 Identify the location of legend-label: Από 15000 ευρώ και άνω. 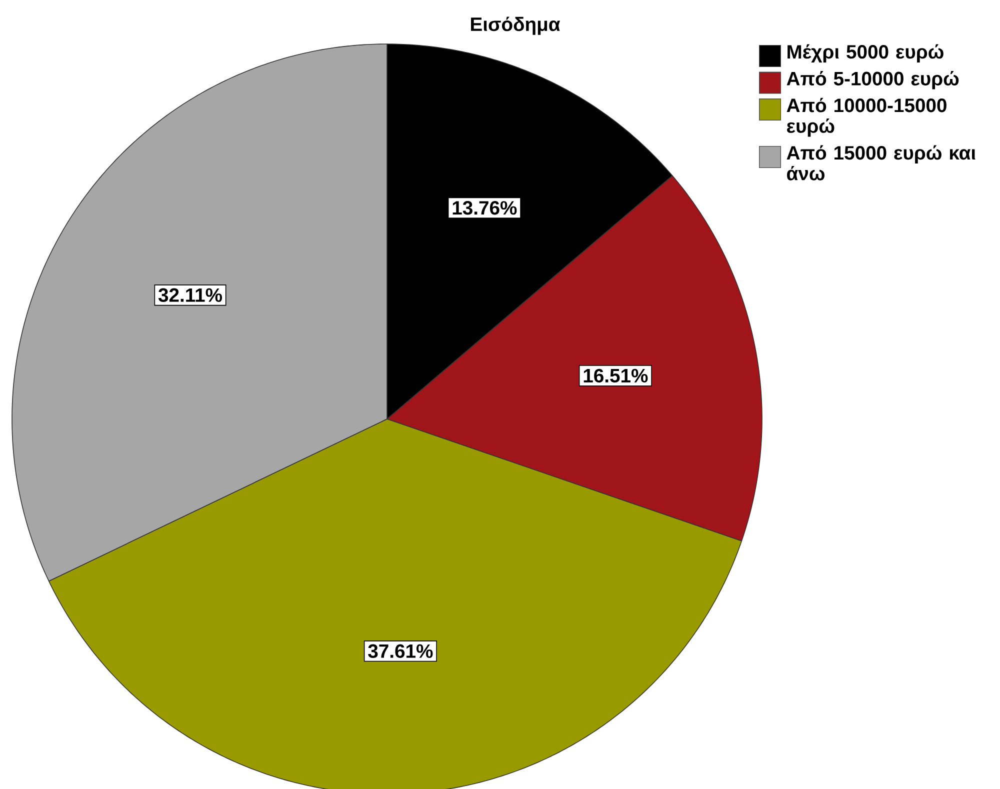
(881, 162).